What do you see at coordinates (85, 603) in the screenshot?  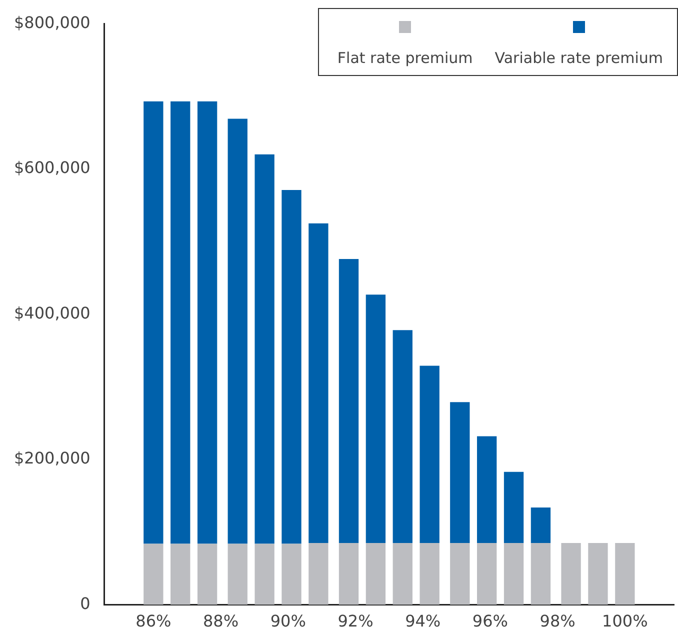 I see `y-tick-label: 0` at bounding box center [85, 603].